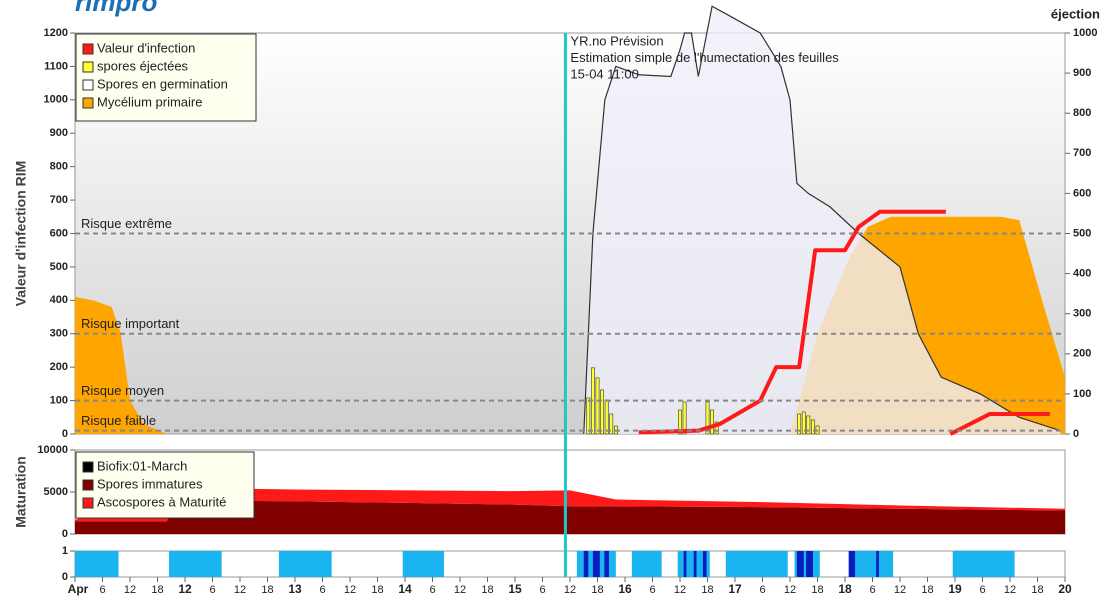 The width and height of the screenshot is (1107, 601). Describe the element at coordinates (116, 8) in the screenshot. I see `logo: rimpro` at that location.